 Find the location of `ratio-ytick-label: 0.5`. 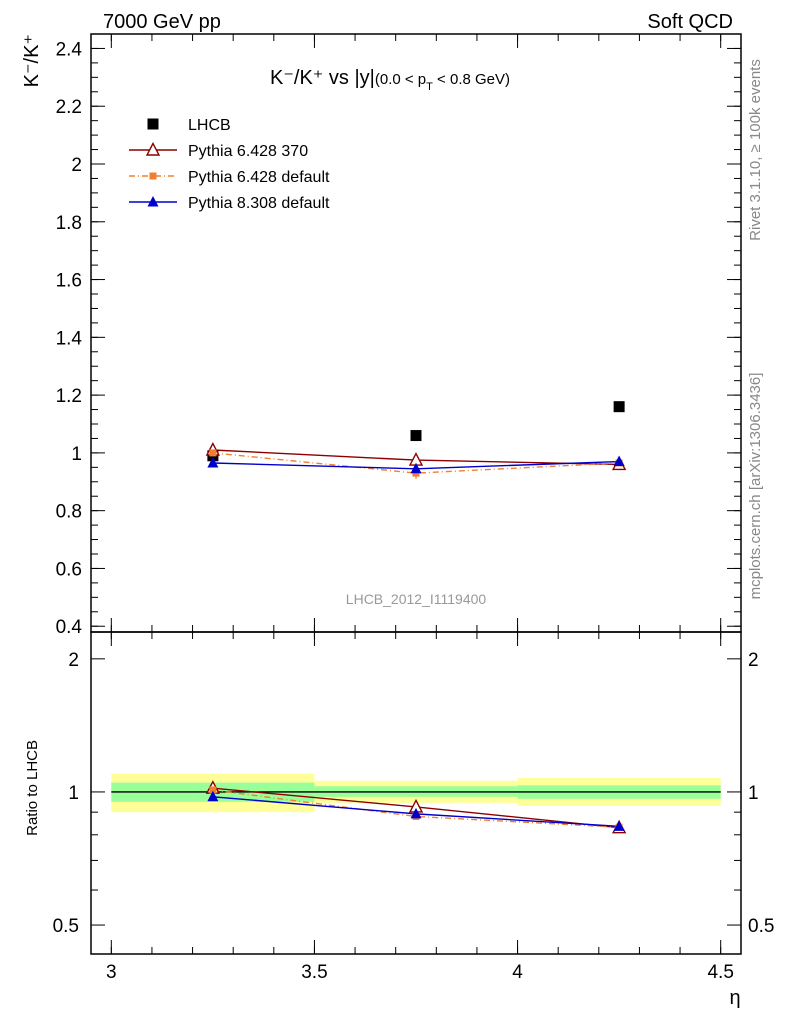

ratio-ytick-label: 0.5 is located at coordinates (66, 926).